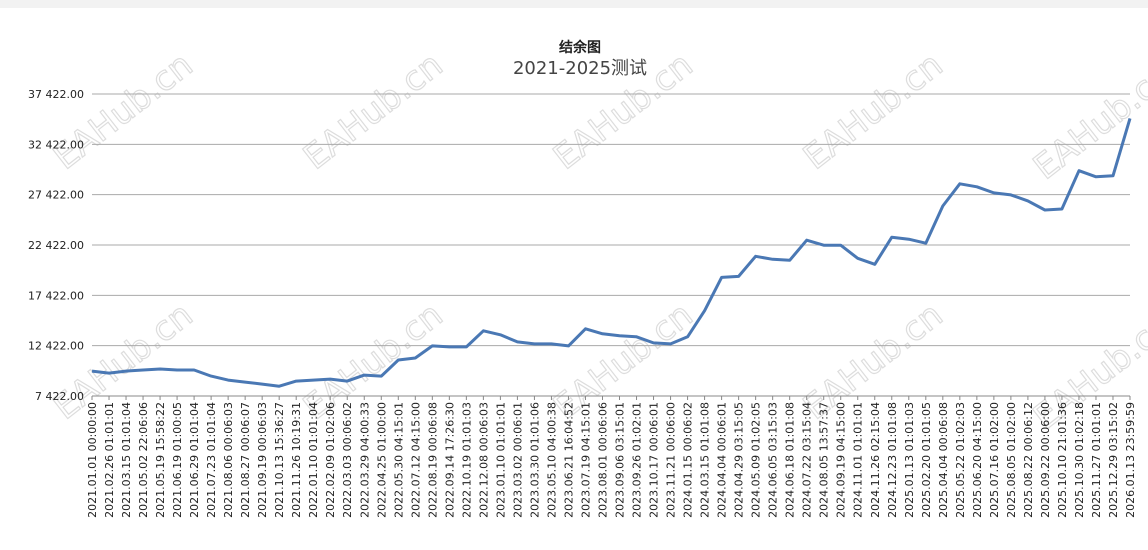 The width and height of the screenshot is (1148, 550). I want to click on x-tick-label: 2024.05.09 01:02:05, so click(756, 460).